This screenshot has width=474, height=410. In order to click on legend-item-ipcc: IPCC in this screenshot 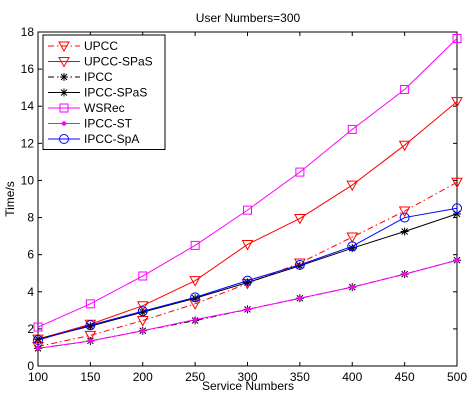, I will do `click(80, 77)`.